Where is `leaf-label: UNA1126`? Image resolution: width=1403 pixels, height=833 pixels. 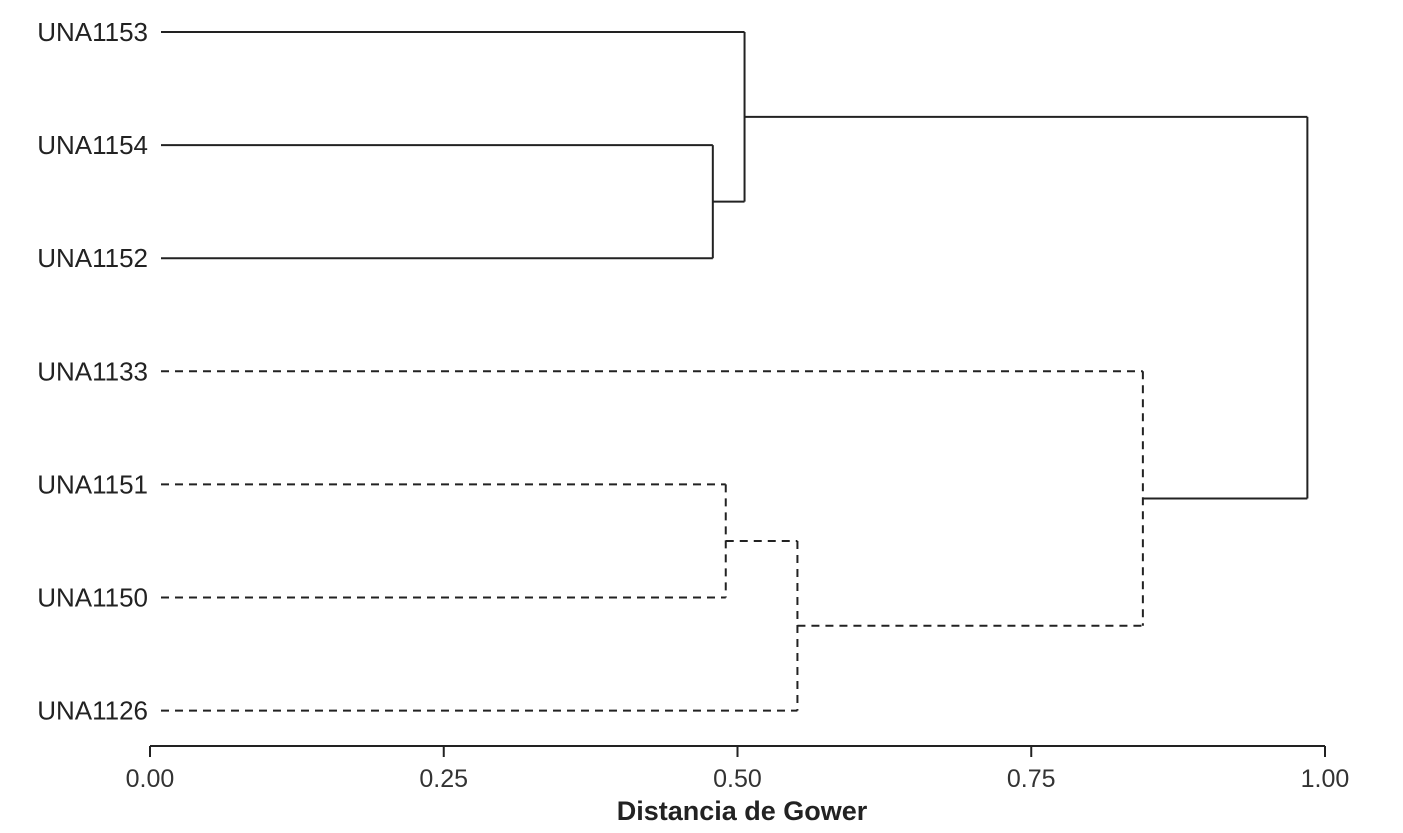
leaf-label: UNA1126 is located at coordinates (92, 711).